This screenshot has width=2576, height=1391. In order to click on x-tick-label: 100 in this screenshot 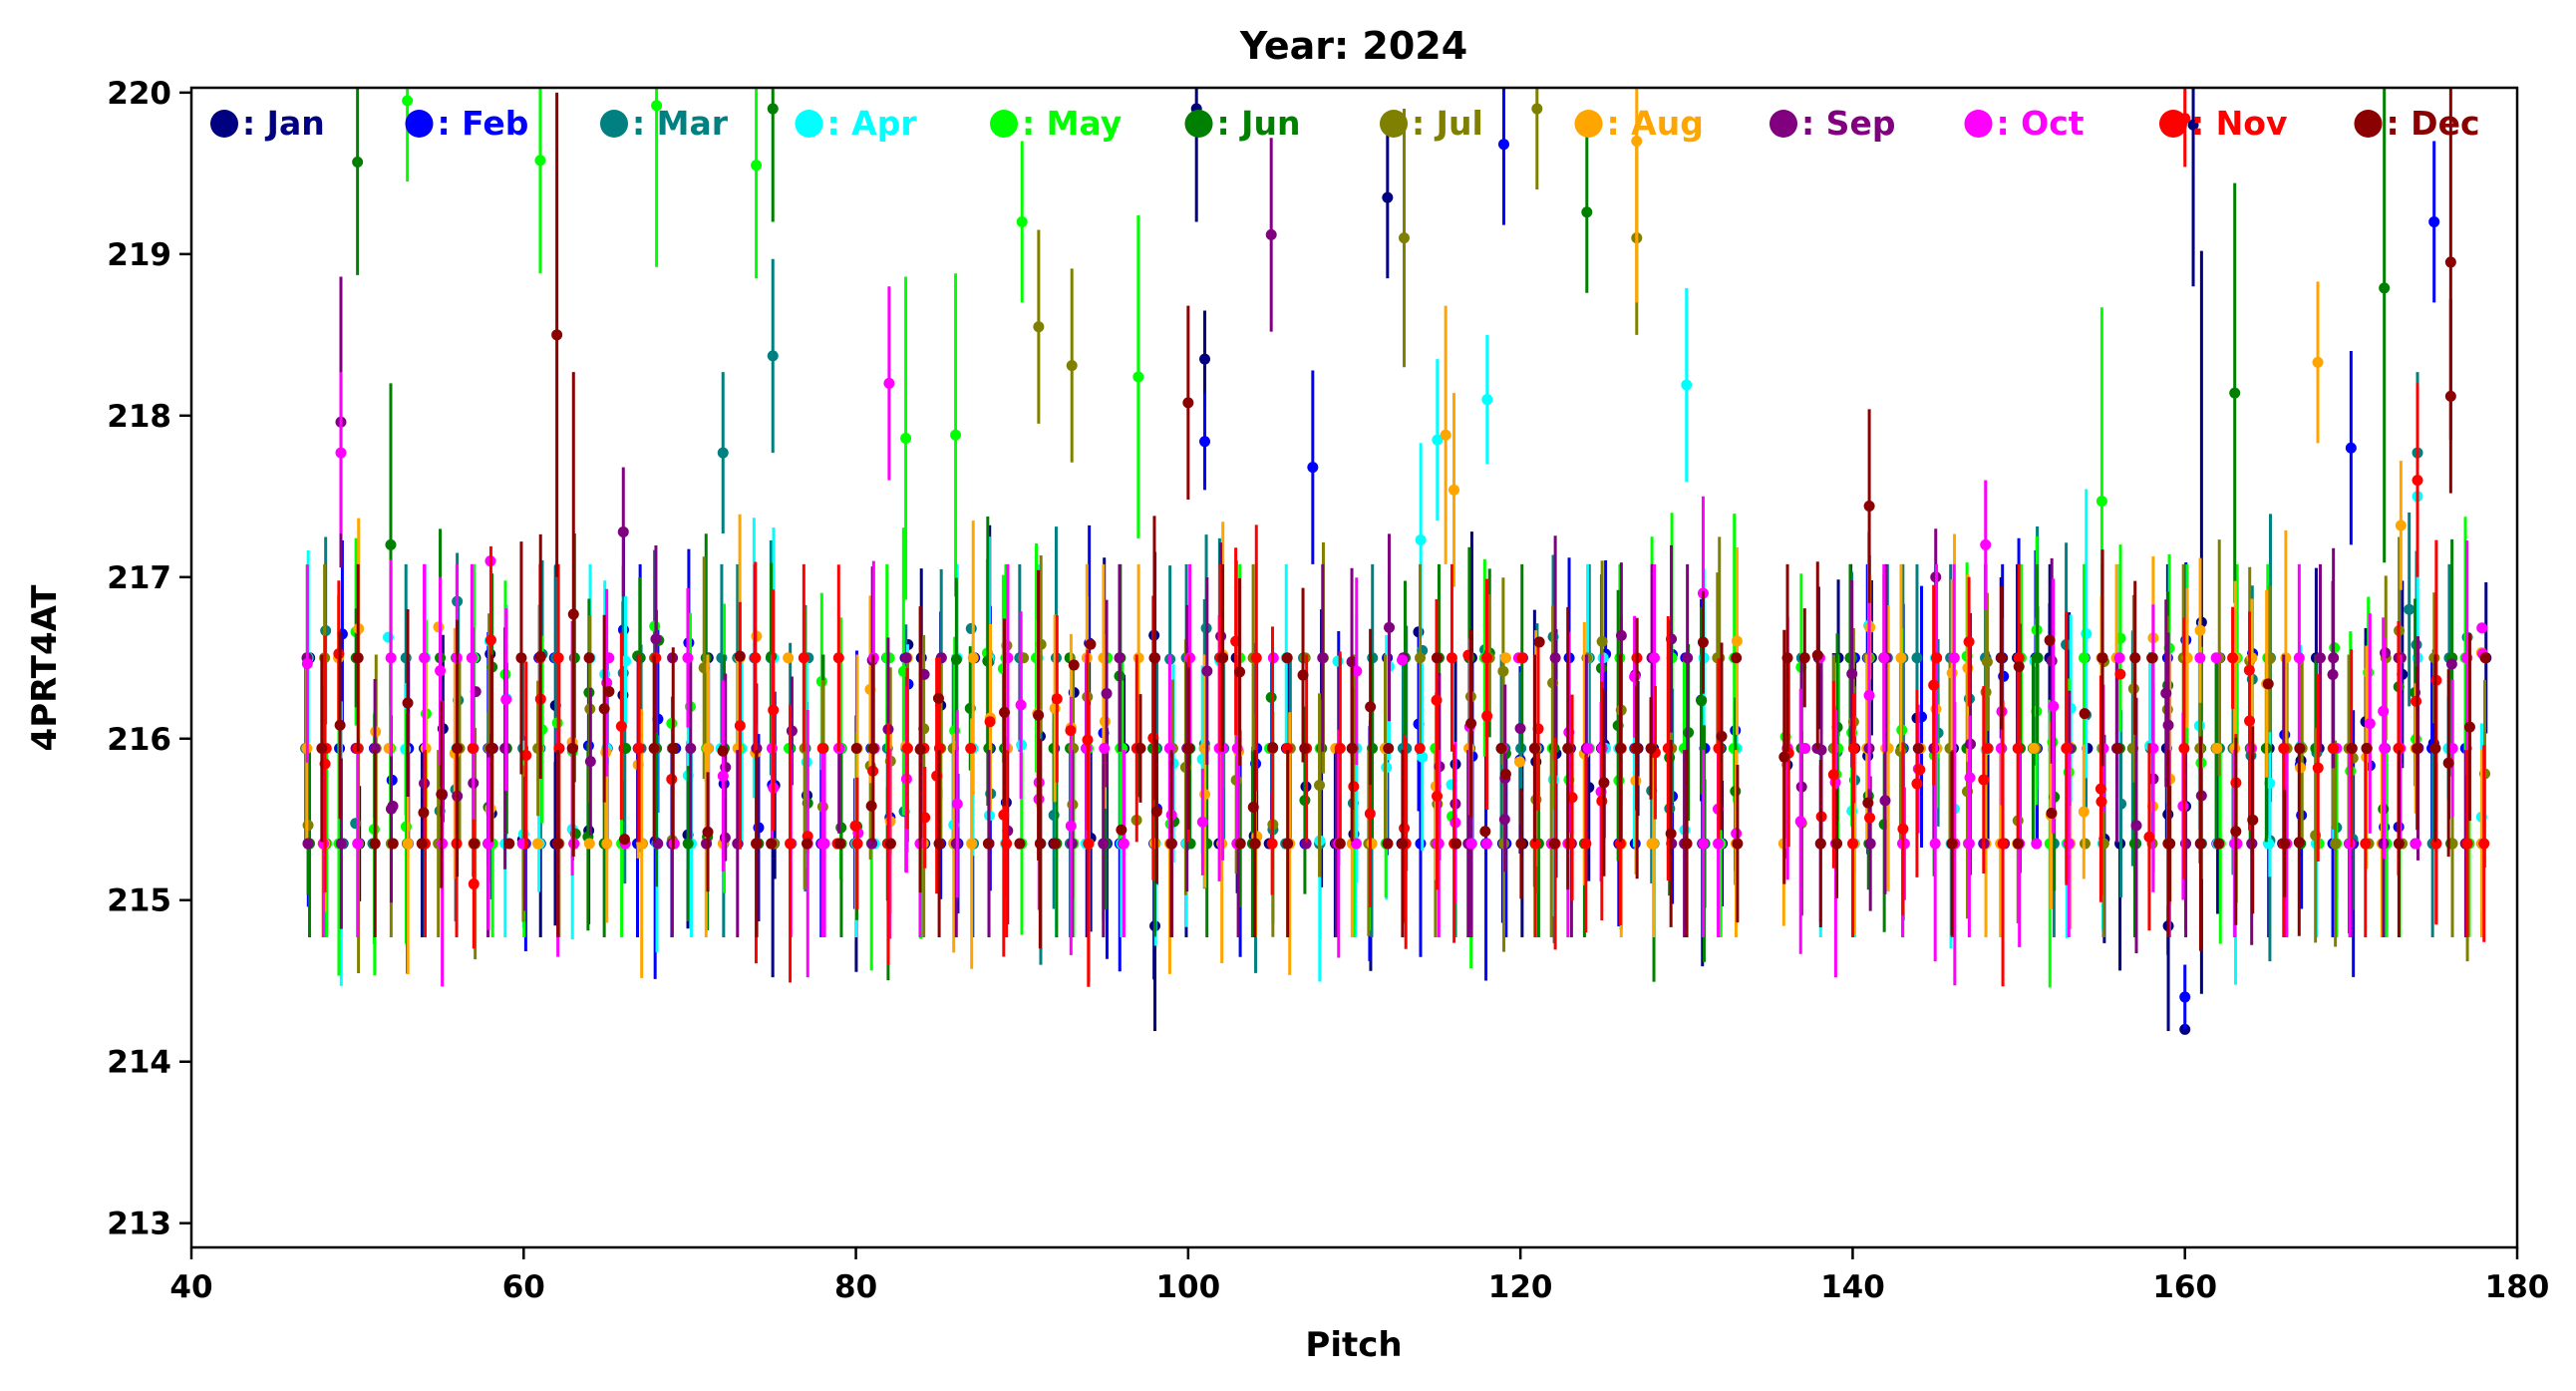, I will do `click(1187, 1287)`.